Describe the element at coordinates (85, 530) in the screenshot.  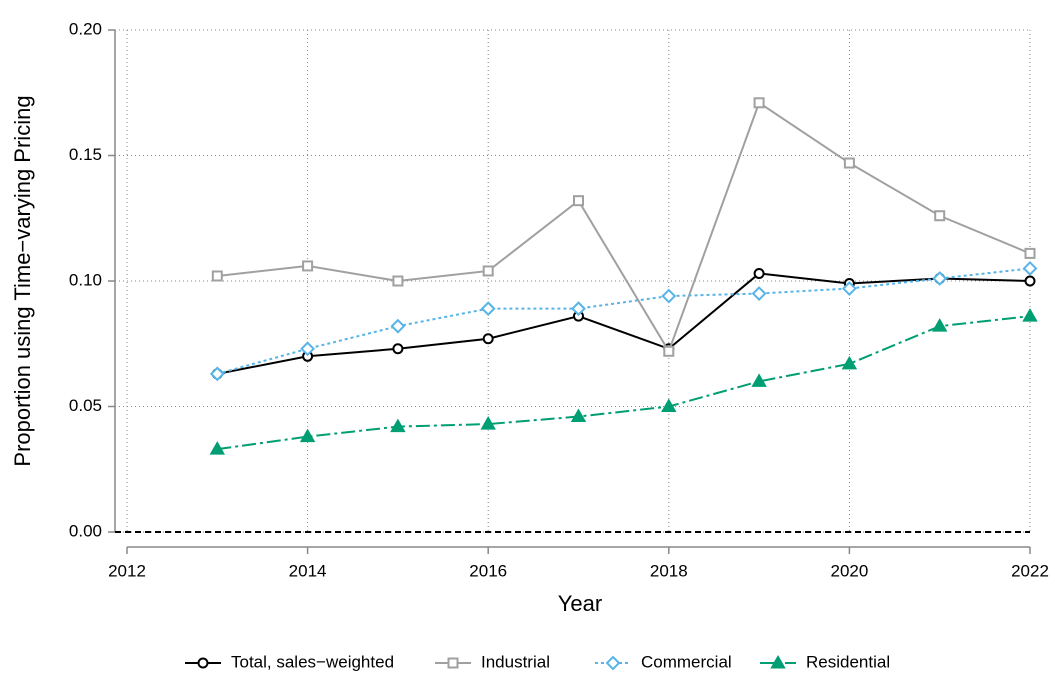
I see `y-tick-label: 0.00` at that location.